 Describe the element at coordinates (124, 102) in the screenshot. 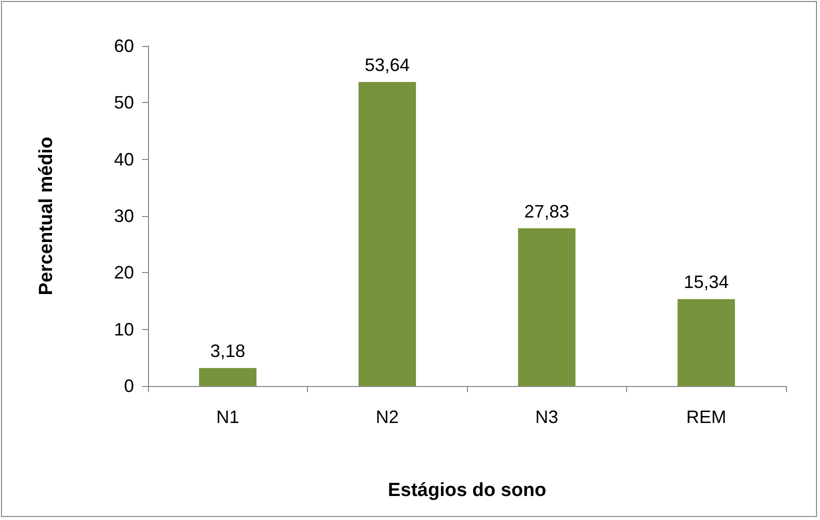

I see `y-tick-label: 50` at that location.